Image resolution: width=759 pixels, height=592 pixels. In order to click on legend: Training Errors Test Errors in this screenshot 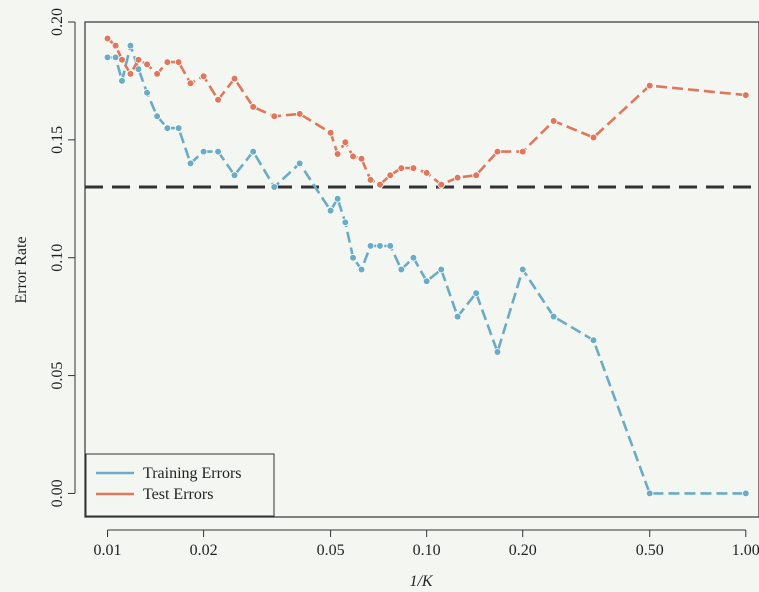, I will do `click(180, 485)`.